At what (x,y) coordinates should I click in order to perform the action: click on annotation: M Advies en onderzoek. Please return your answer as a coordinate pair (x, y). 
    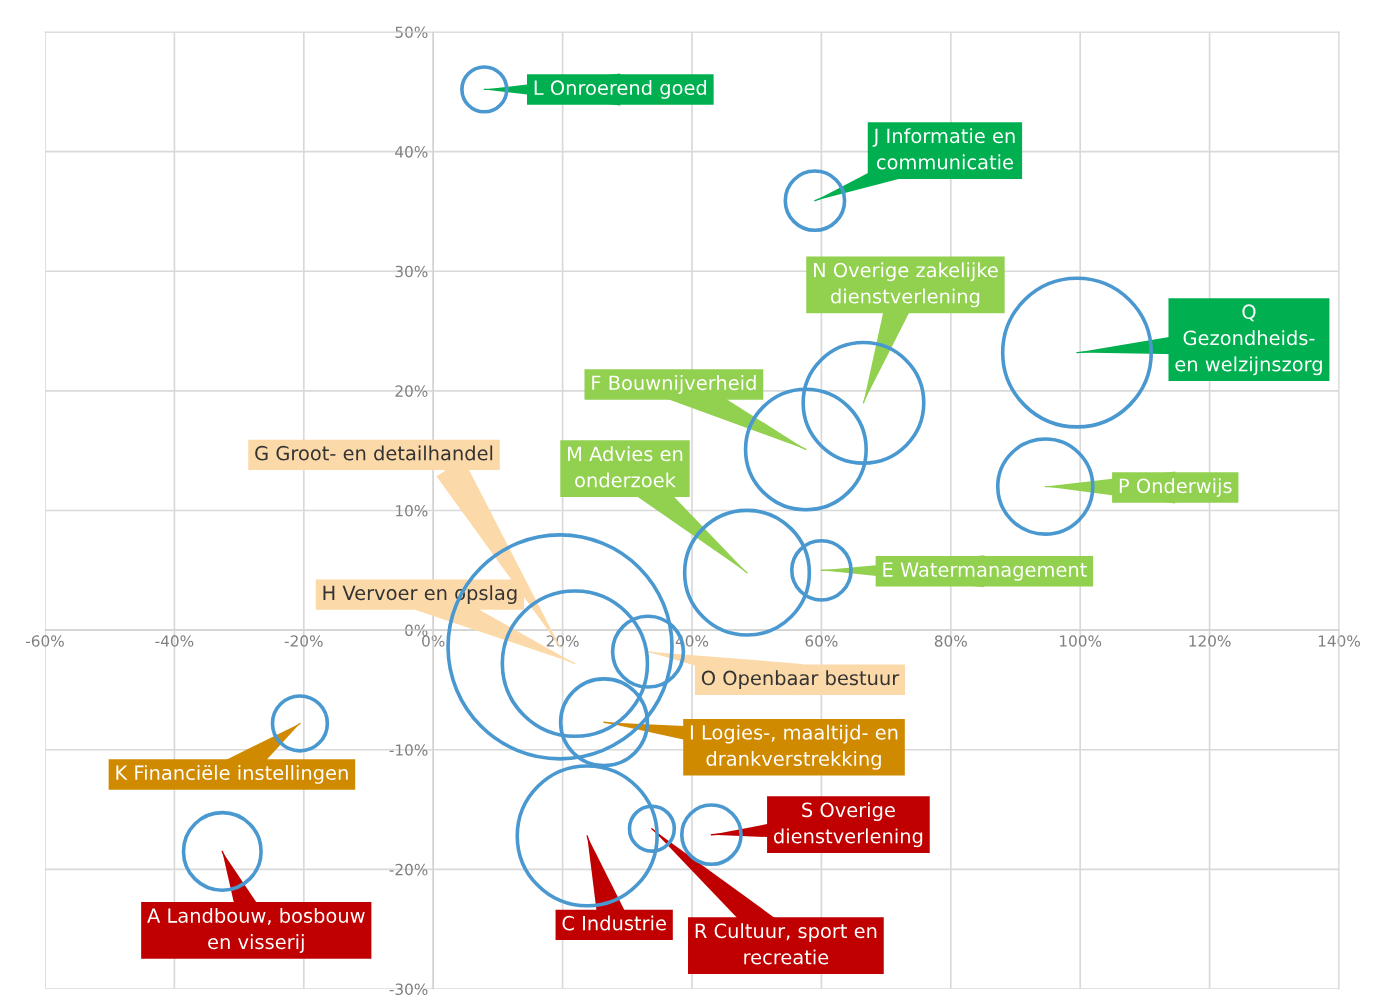
    Looking at the image, I should click on (625, 467).